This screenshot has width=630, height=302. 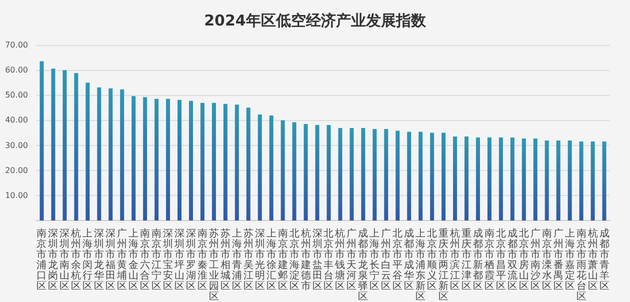 What do you see at coordinates (157, 259) in the screenshot?
I see `x-tick-label: 南京市江宁区` at bounding box center [157, 259].